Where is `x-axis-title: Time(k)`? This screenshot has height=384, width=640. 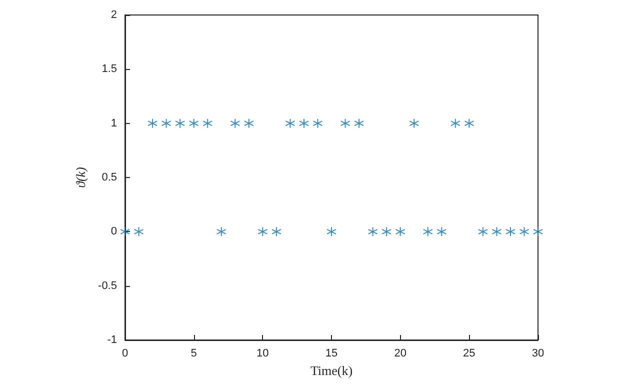 x-axis-title: Time(k) is located at coordinates (331, 370).